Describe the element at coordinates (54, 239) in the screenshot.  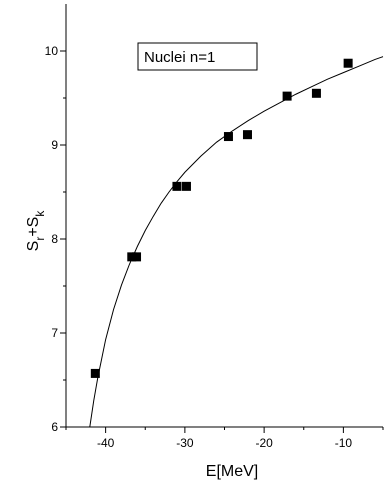
I see `y-tick-label: 8` at that location.